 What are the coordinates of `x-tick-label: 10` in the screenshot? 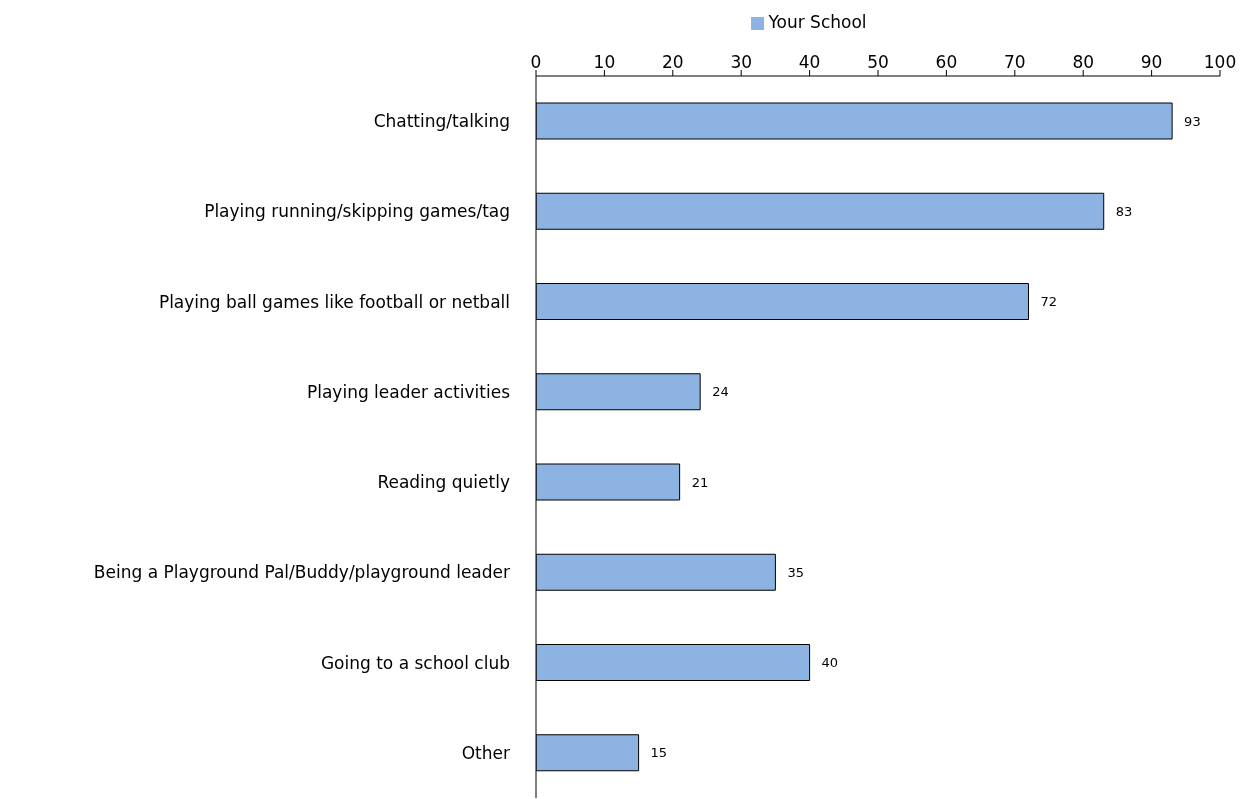 It's located at (604, 62).